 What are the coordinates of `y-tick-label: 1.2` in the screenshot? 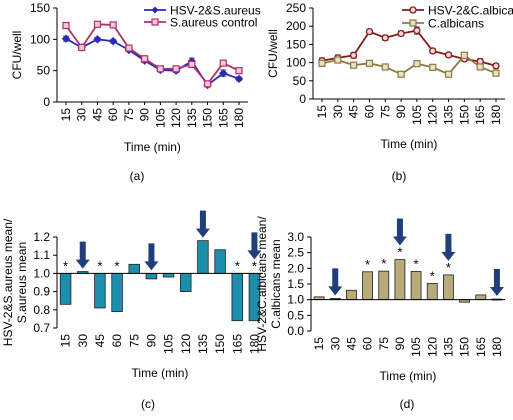 It's located at (41, 237).